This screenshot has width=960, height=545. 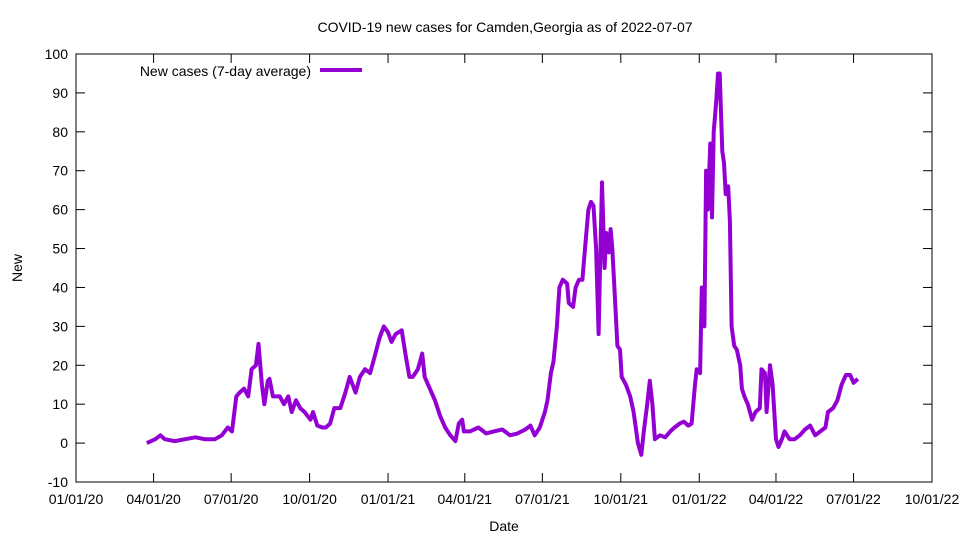 I want to click on y-tick-label: 50, so click(x=60, y=249).